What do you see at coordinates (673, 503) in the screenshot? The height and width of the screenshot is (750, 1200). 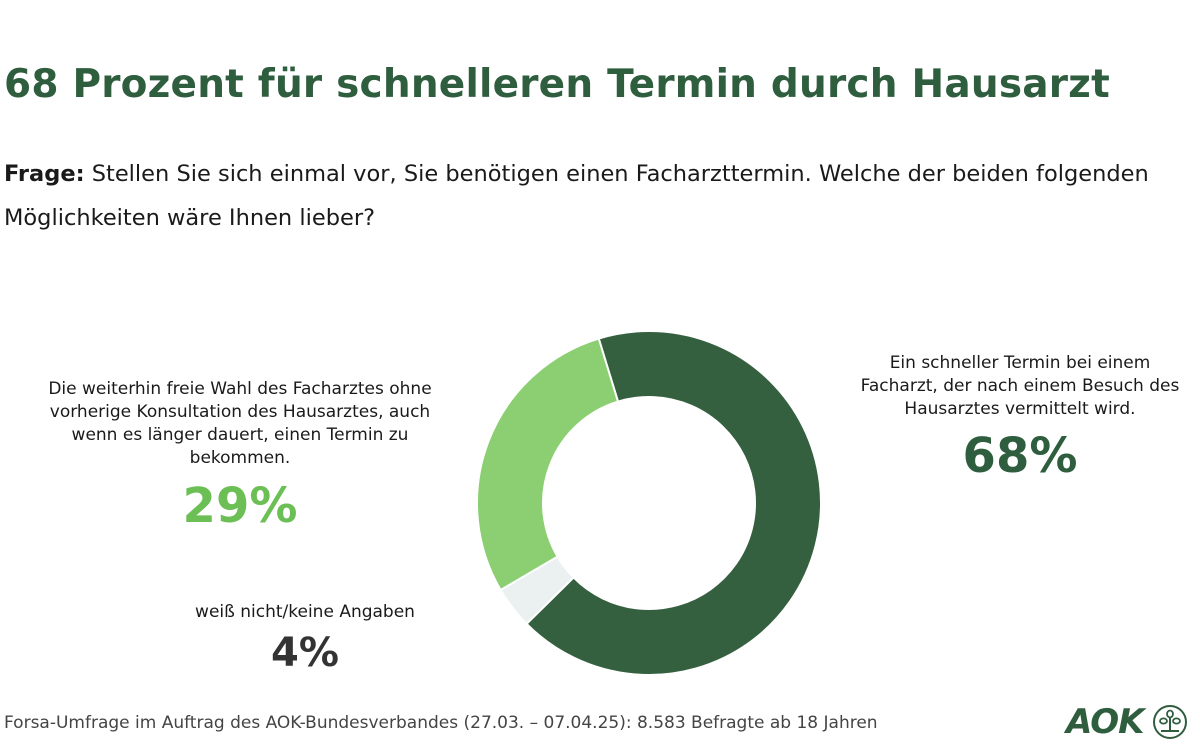 I see `slice-fast-appointment` at bounding box center [673, 503].